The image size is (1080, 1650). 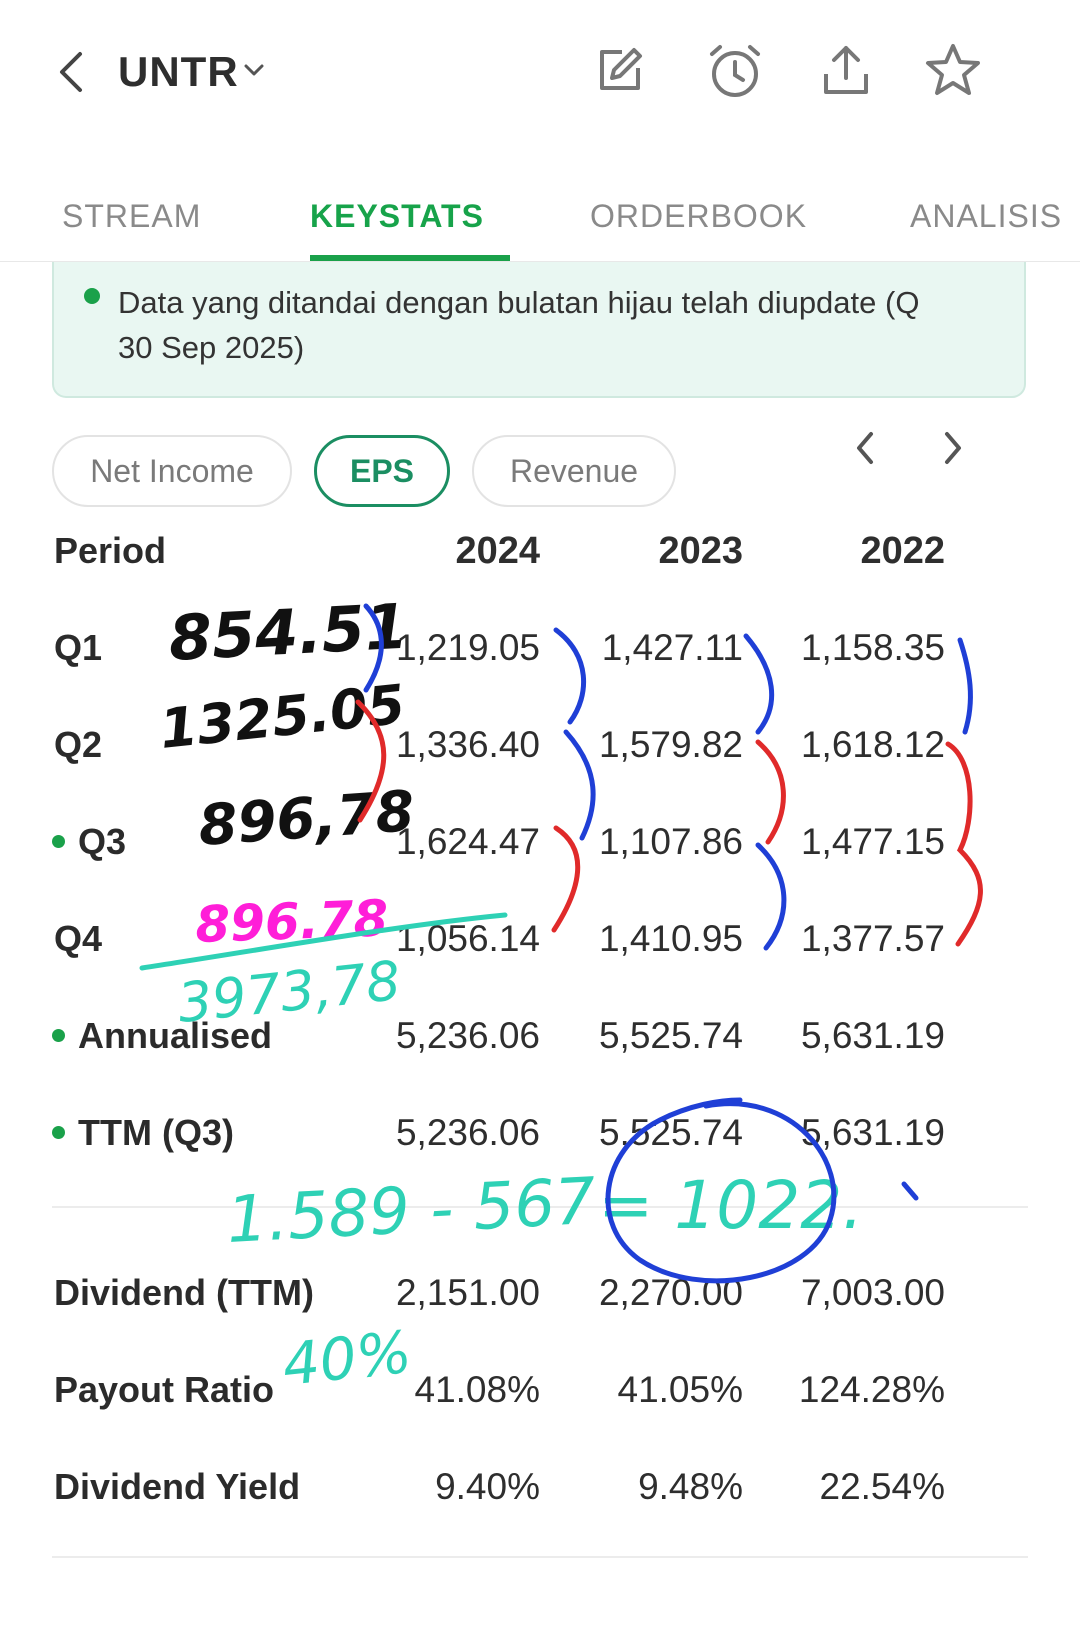 What do you see at coordinates (254, 70) in the screenshot?
I see `chevron-down-icon` at bounding box center [254, 70].